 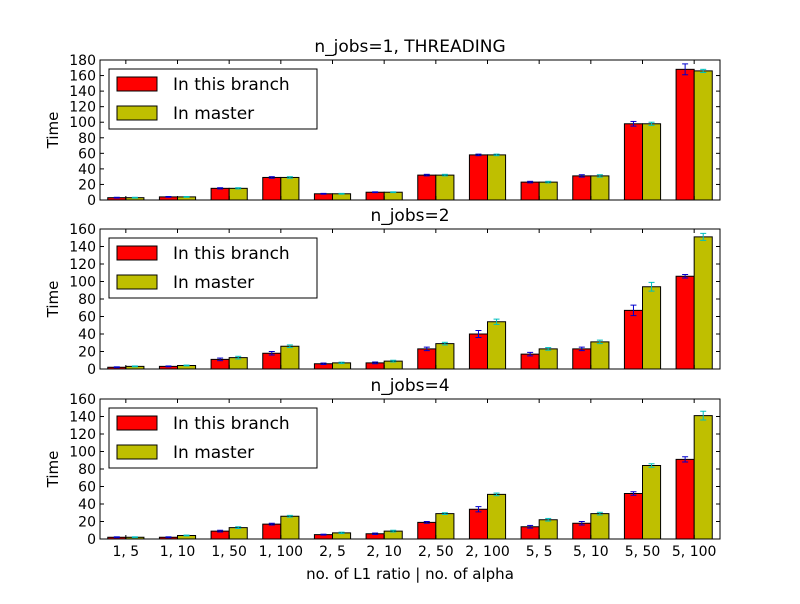 I want to click on y-tick-label: 180, so click(x=82, y=61).